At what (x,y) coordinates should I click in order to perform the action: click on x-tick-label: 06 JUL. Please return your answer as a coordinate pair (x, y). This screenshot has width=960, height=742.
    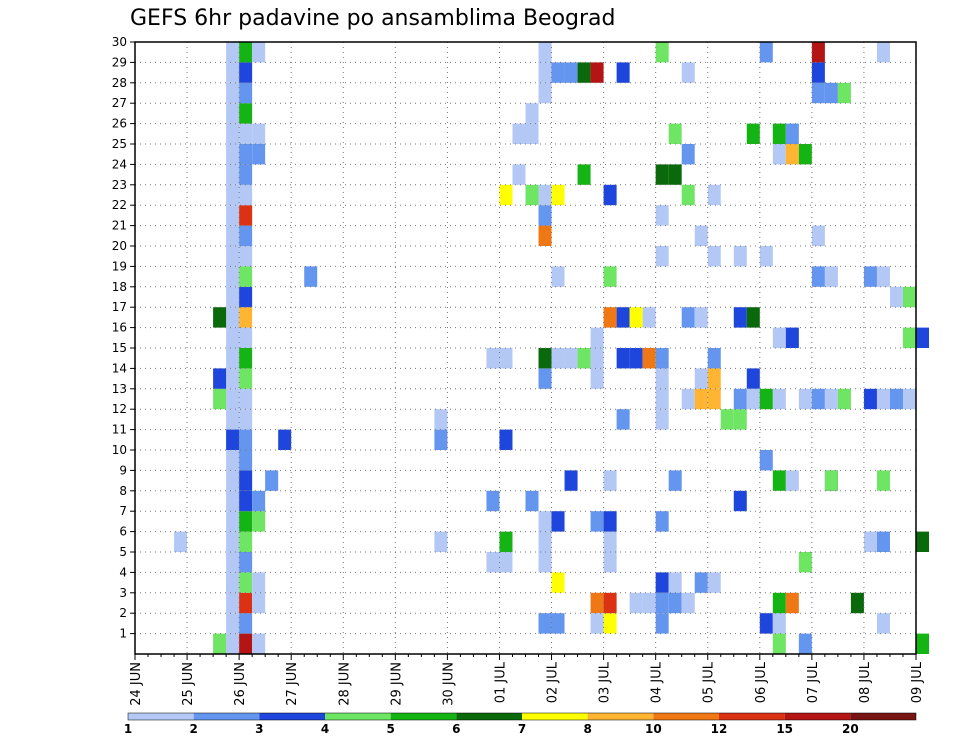
    Looking at the image, I should click on (761, 682).